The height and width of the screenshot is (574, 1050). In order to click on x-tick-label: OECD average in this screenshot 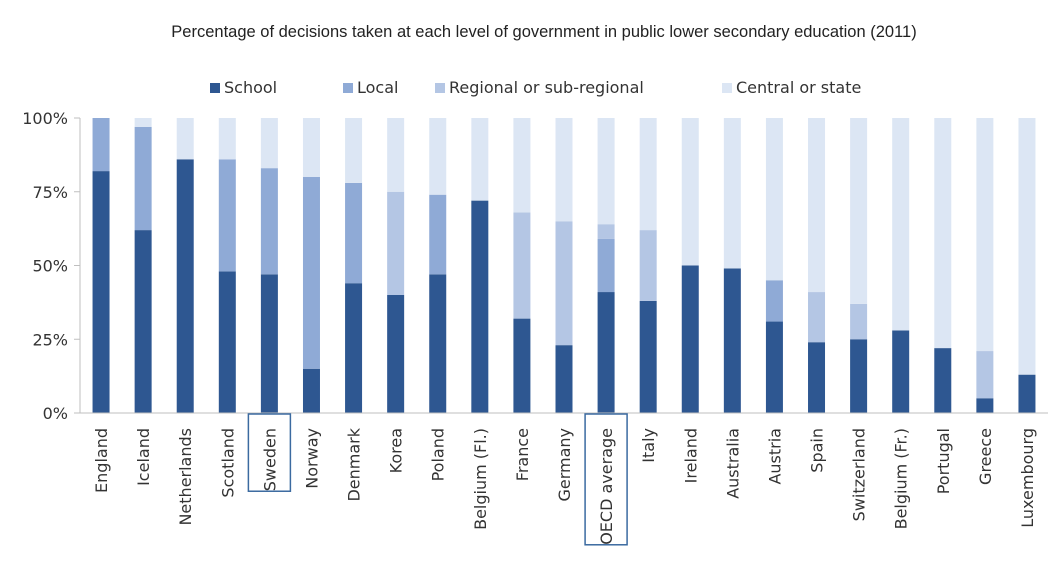, I will do `click(606, 486)`.